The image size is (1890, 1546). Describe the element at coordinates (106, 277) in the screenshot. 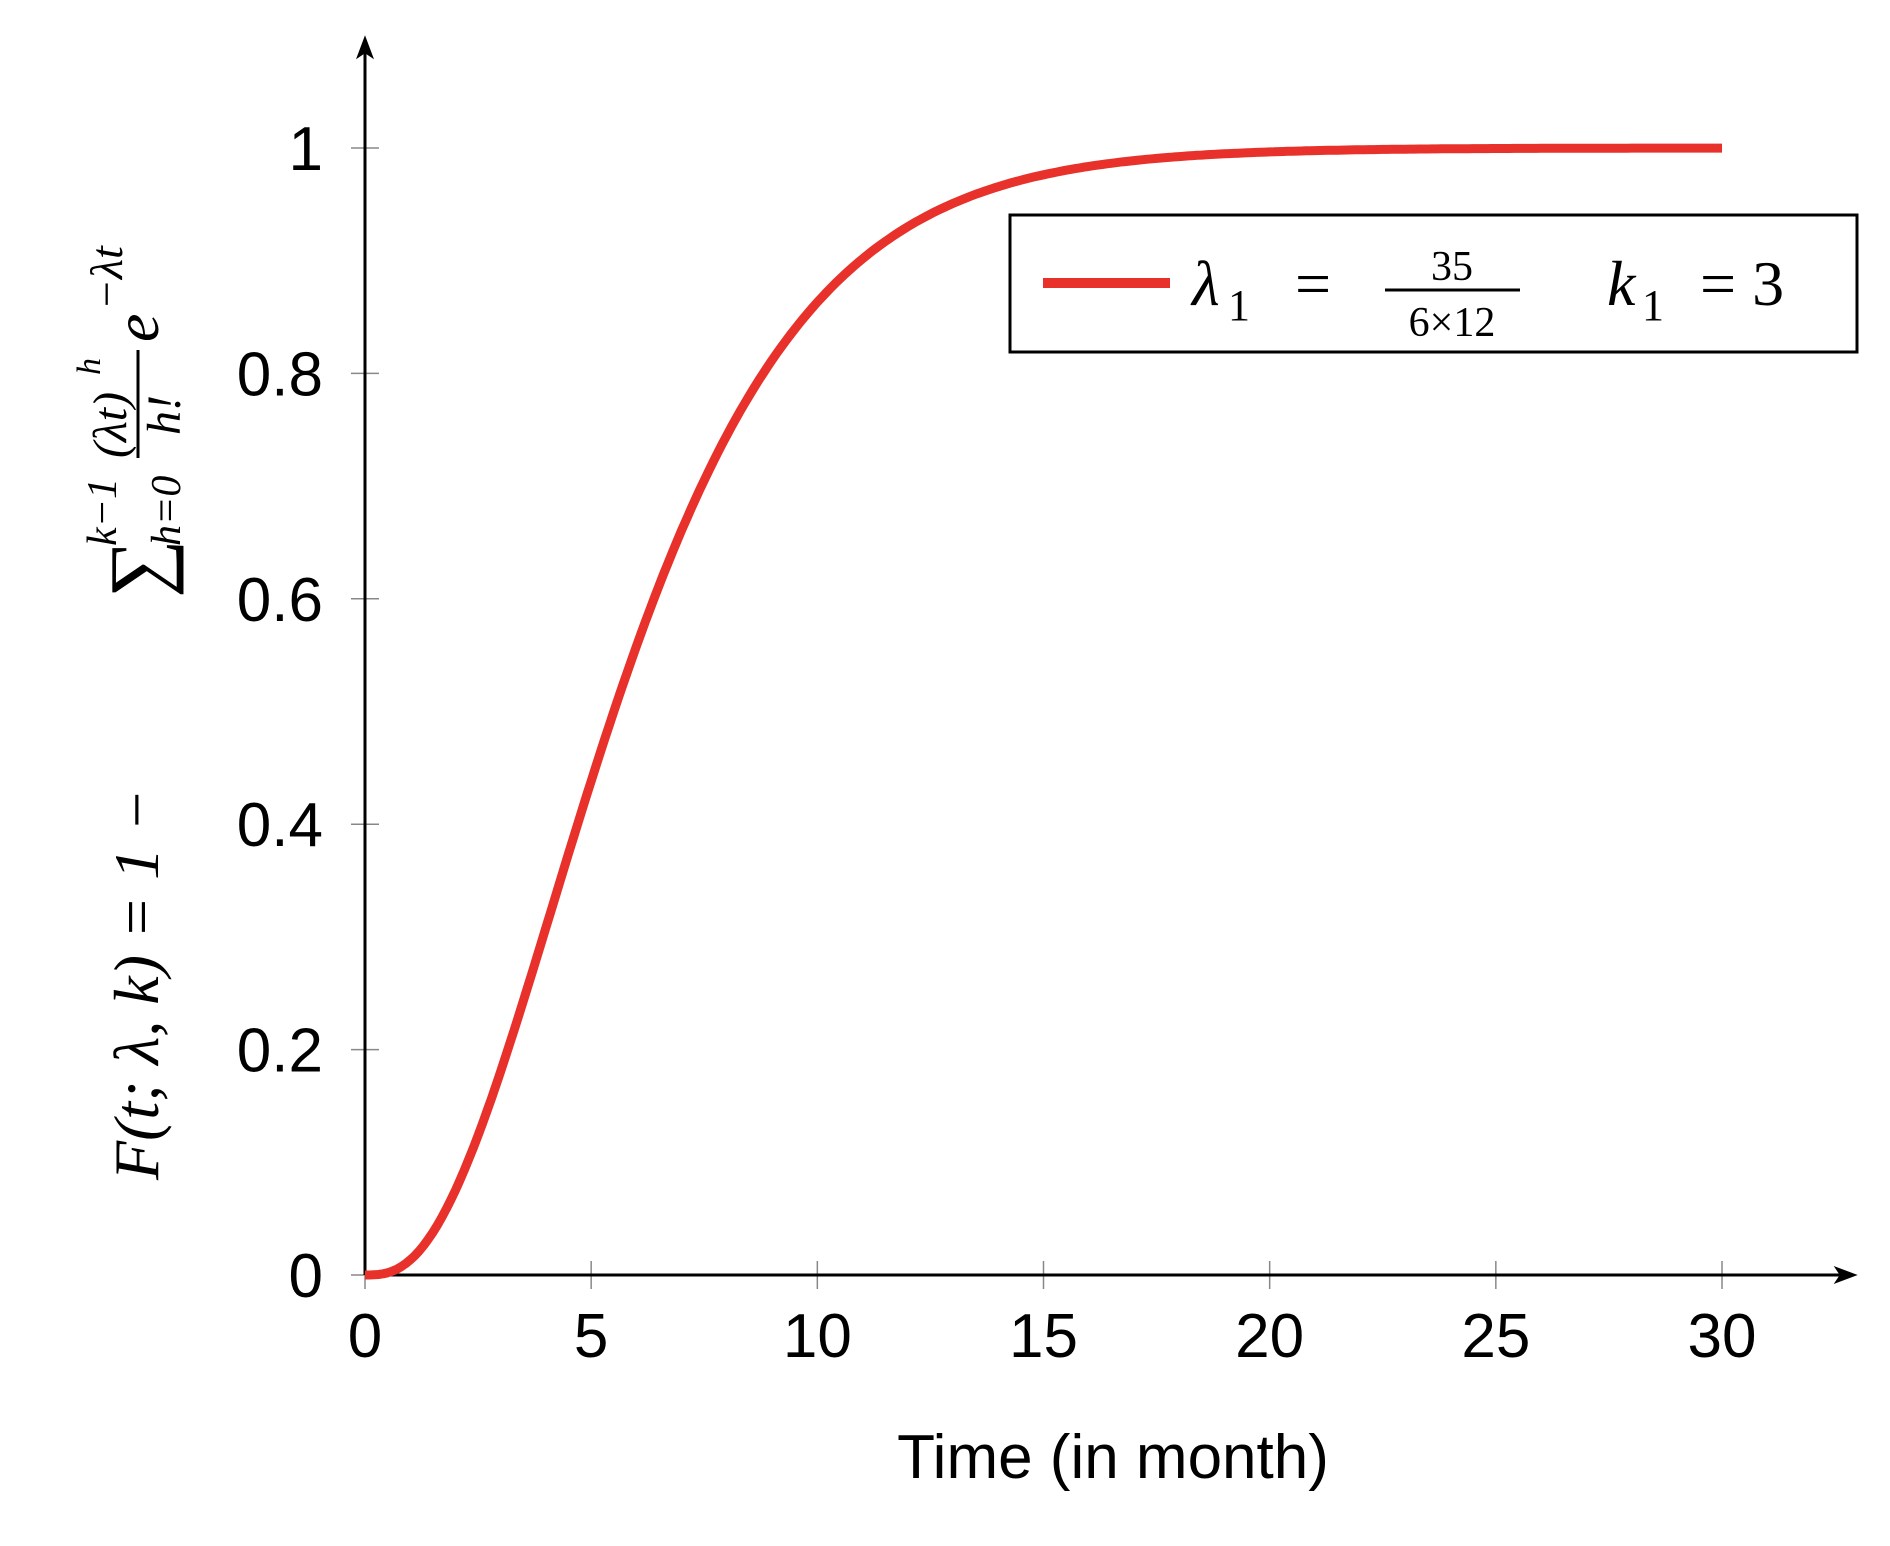

I see `y-axis-title-exp-power: −λt` at that location.